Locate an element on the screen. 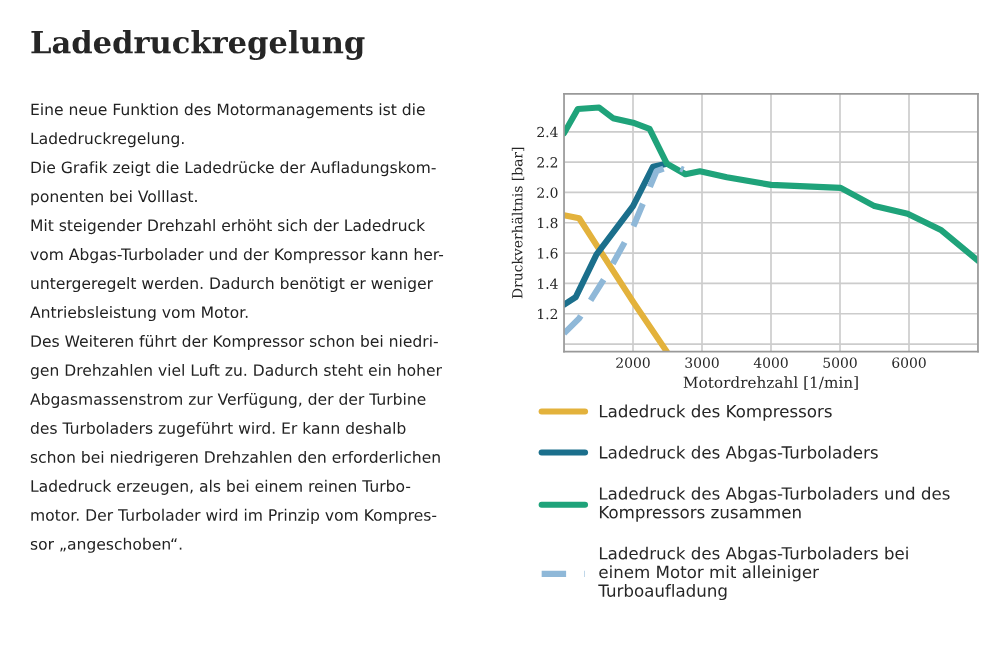 Image resolution: width=1000 pixels, height=666 pixels. text: Ladedruckregelung is located at coordinates (198, 44).